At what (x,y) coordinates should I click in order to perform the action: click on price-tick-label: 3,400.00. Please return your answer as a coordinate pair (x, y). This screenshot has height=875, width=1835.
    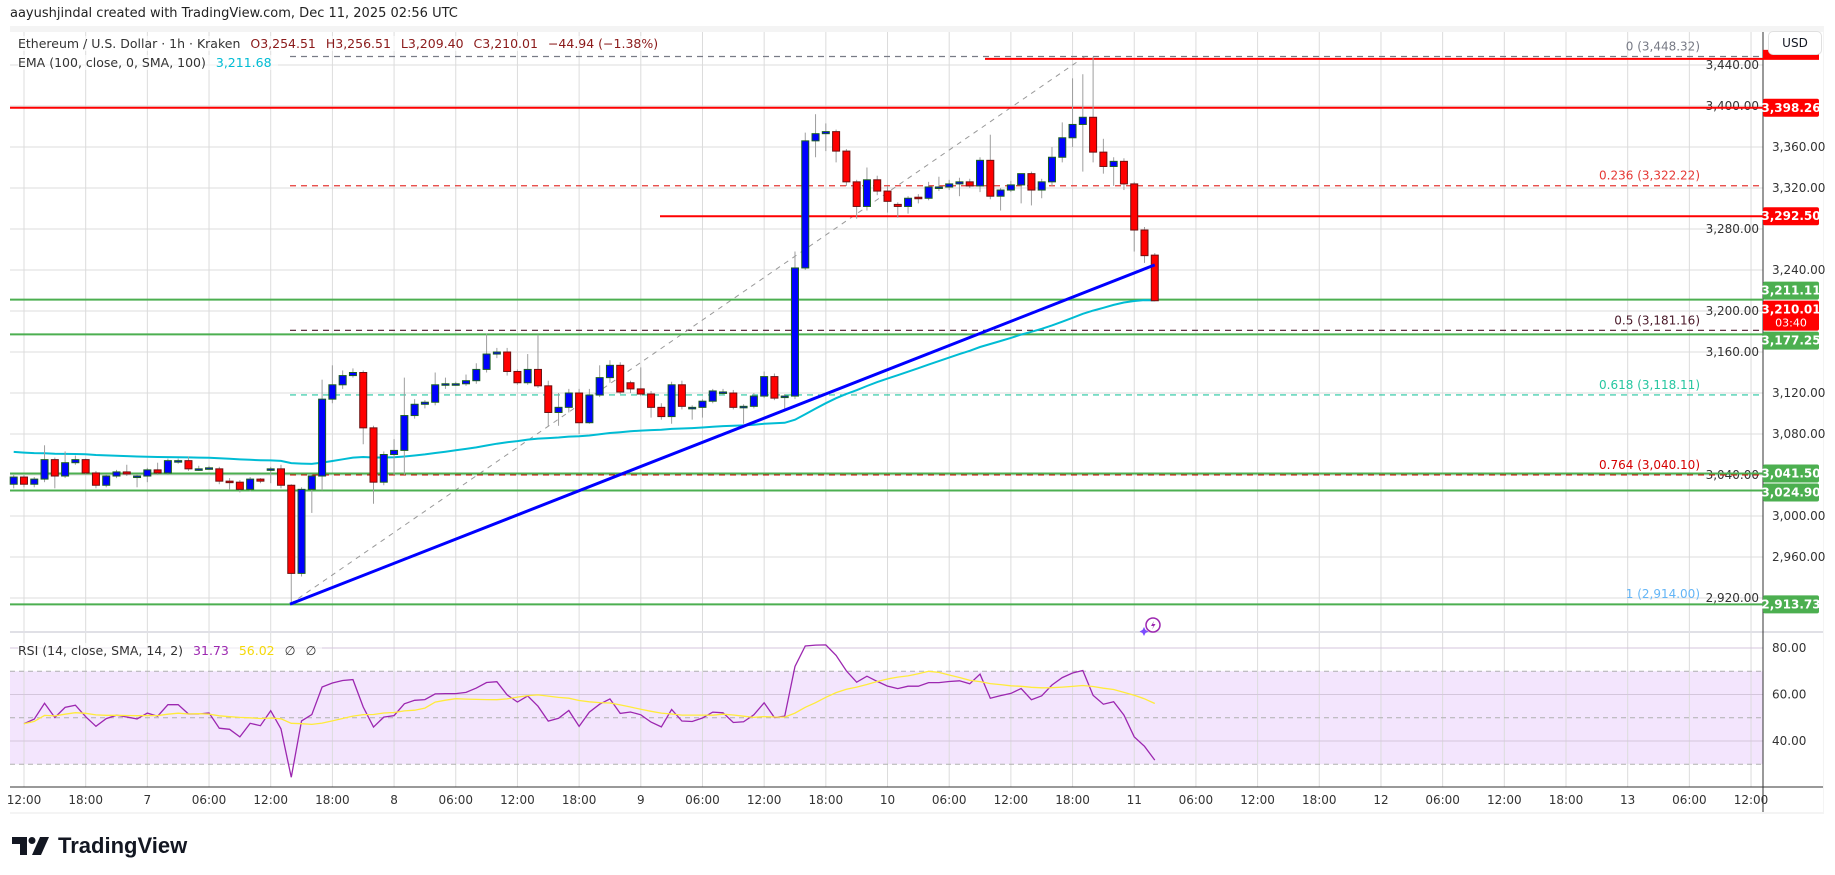
    Looking at the image, I should click on (1732, 106).